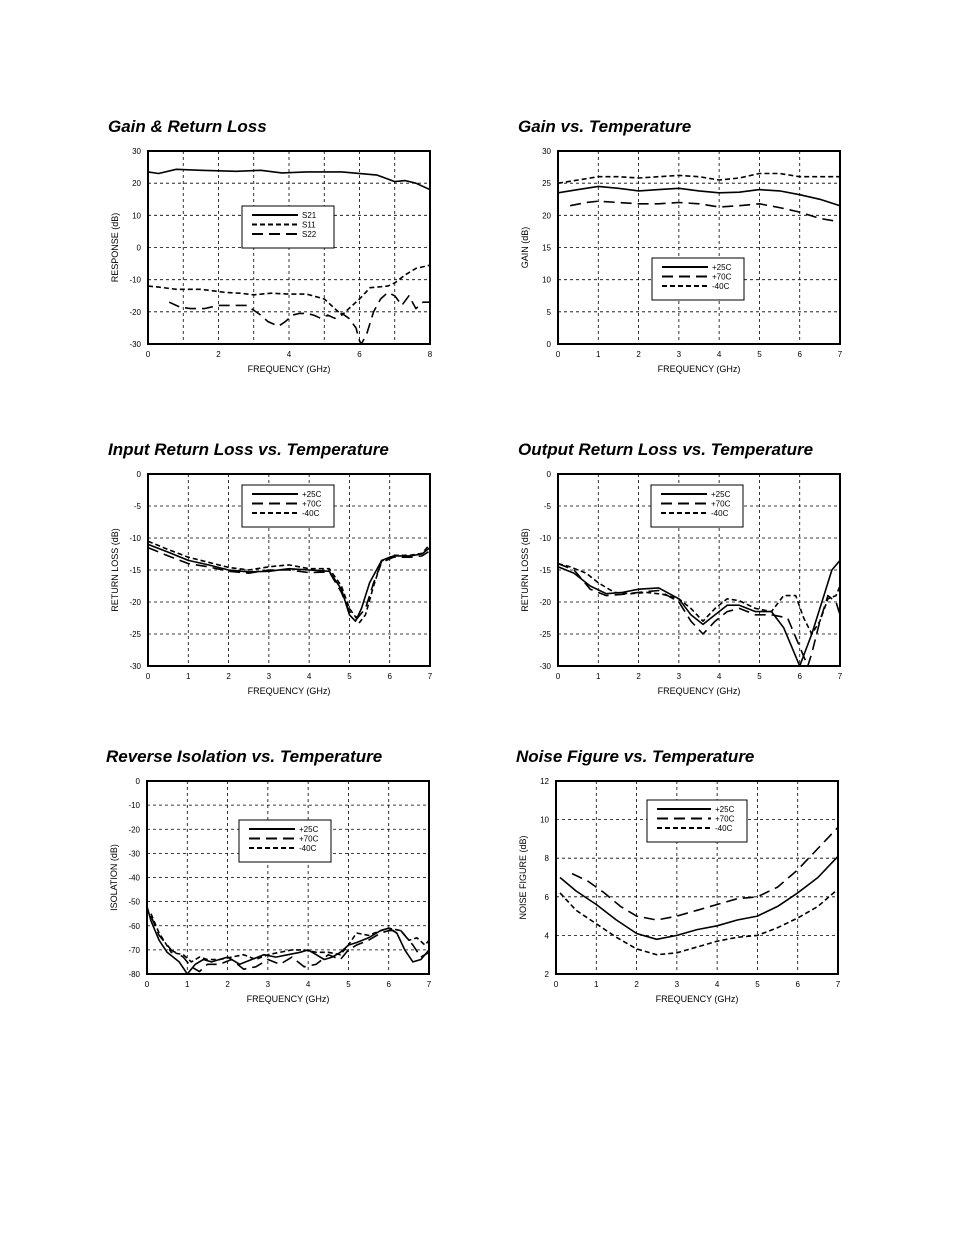 This screenshot has width=954, height=1235. Describe the element at coordinates (136, 151) in the screenshot. I see `y-tick-label: 30` at that location.